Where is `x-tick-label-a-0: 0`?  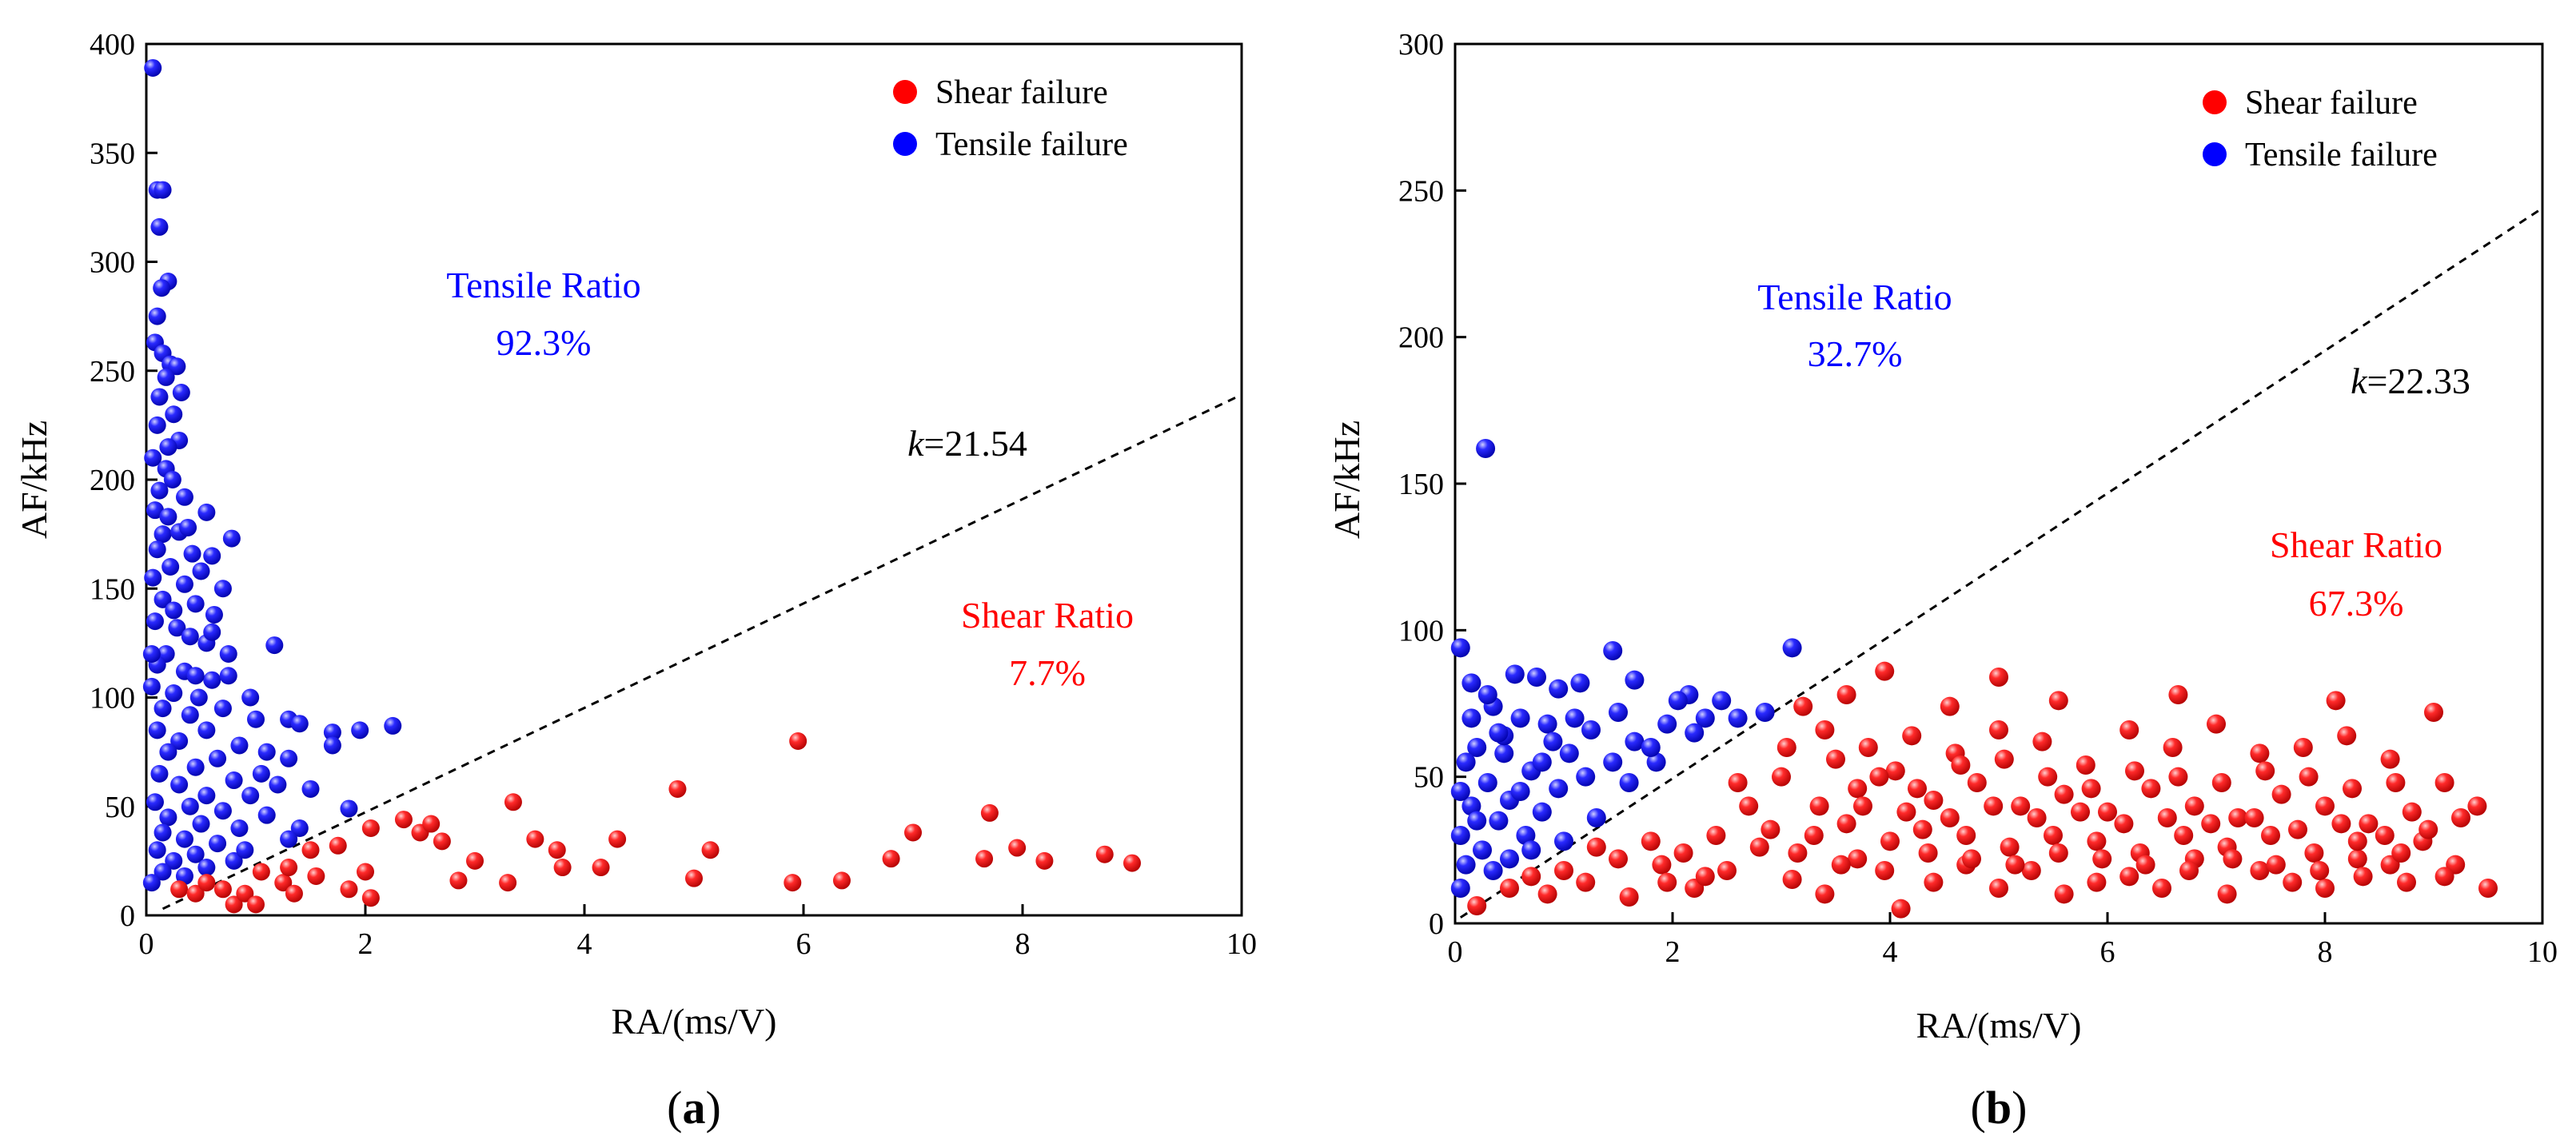
x-tick-label-a-0: 0 is located at coordinates (146, 944).